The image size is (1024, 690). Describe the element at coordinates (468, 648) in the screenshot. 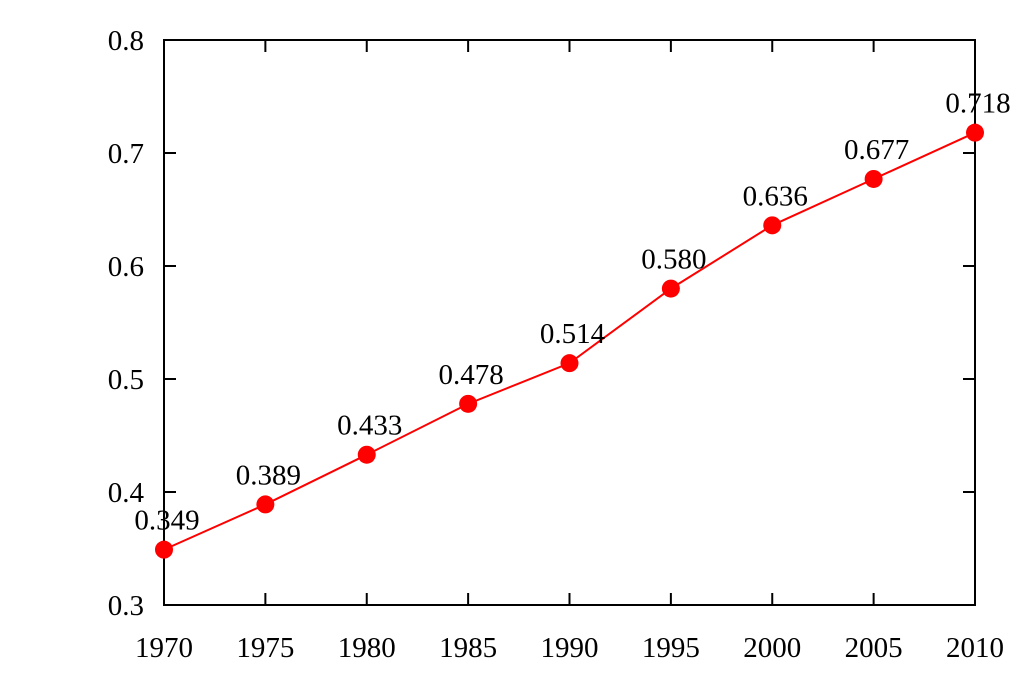

I see `x-tick-label: 1985` at that location.